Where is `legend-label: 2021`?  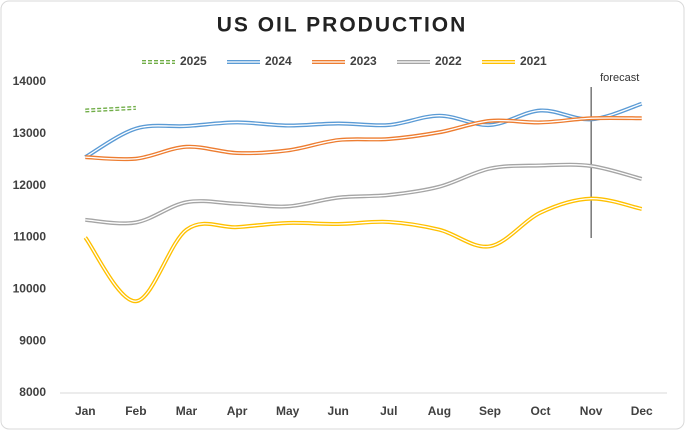
legend-label: 2021 is located at coordinates (533, 61).